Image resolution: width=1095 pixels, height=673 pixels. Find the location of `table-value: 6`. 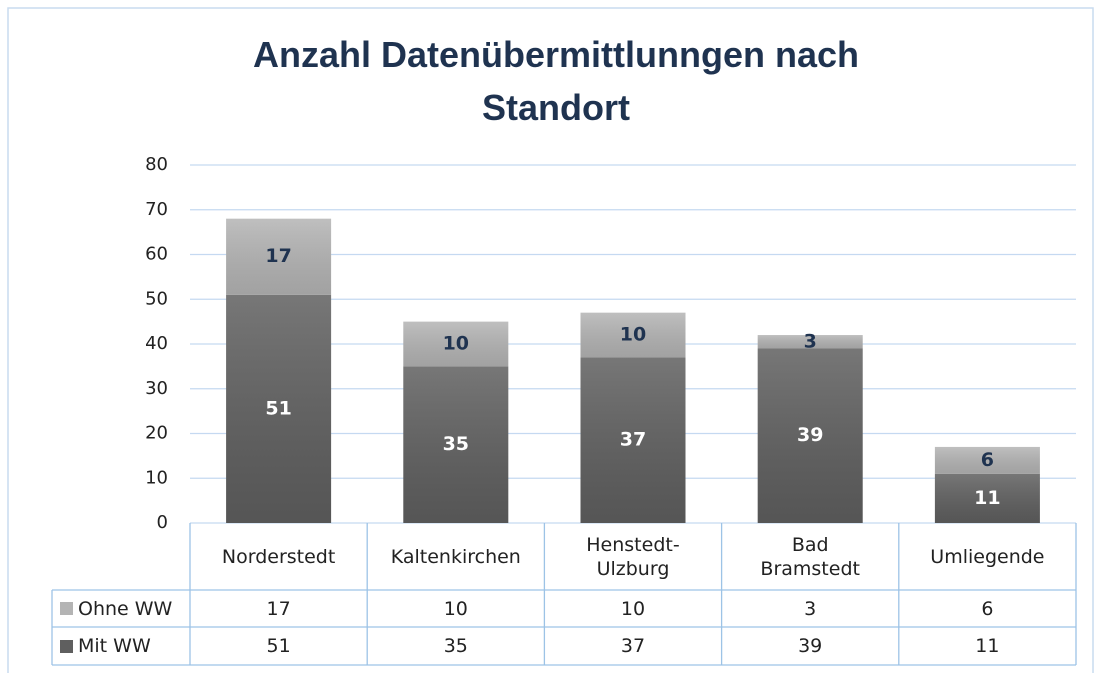

table-value: 6 is located at coordinates (987, 608).